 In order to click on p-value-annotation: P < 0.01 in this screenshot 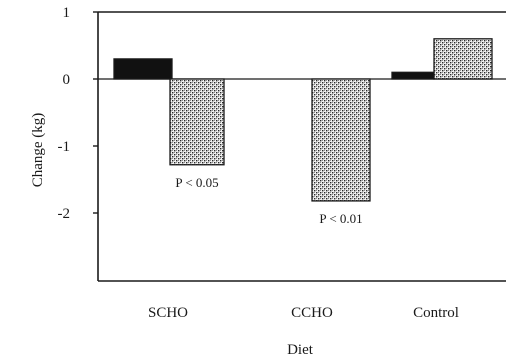, I will do `click(340, 218)`.